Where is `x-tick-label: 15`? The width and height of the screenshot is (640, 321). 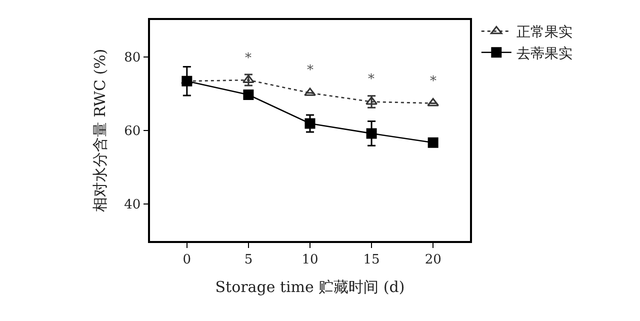
x-tick-label: 15 is located at coordinates (371, 260).